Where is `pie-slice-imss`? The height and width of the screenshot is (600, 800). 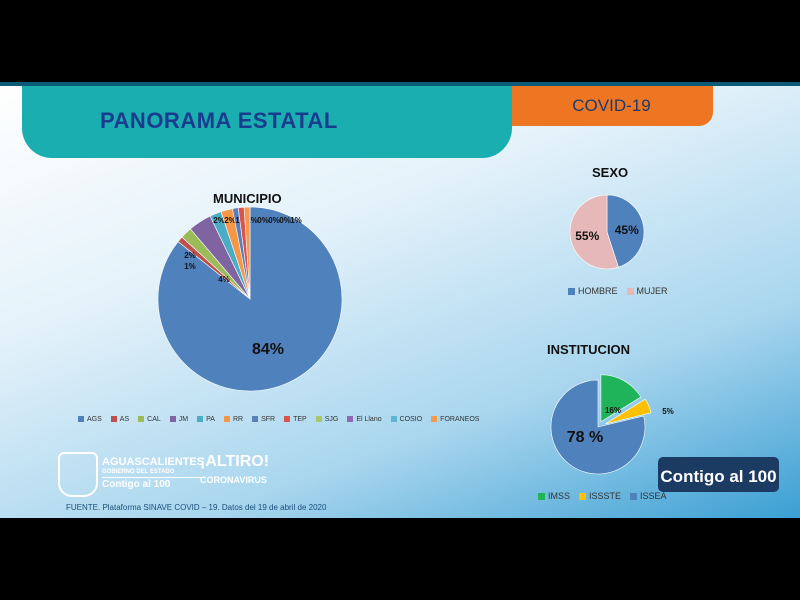 pie-slice-imss is located at coordinates (621, 398).